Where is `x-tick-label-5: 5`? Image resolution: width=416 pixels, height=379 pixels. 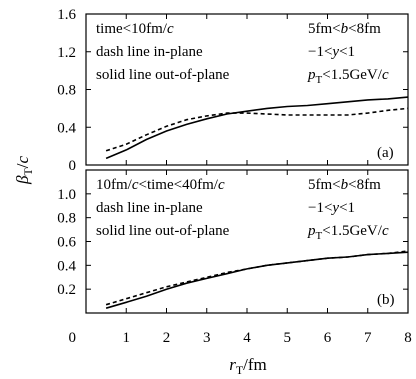 x-tick-label-5: 5 is located at coordinates (288, 338).